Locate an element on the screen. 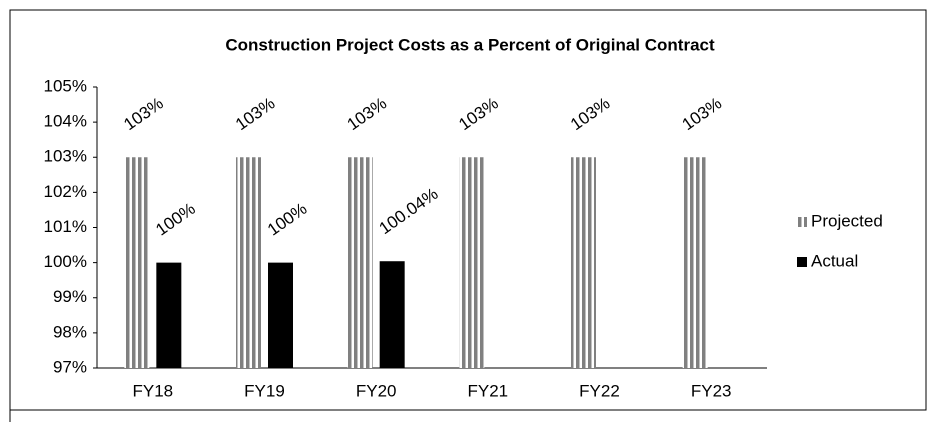 This screenshot has width=933, height=422. y-tick-label: 99% is located at coordinates (70, 296).